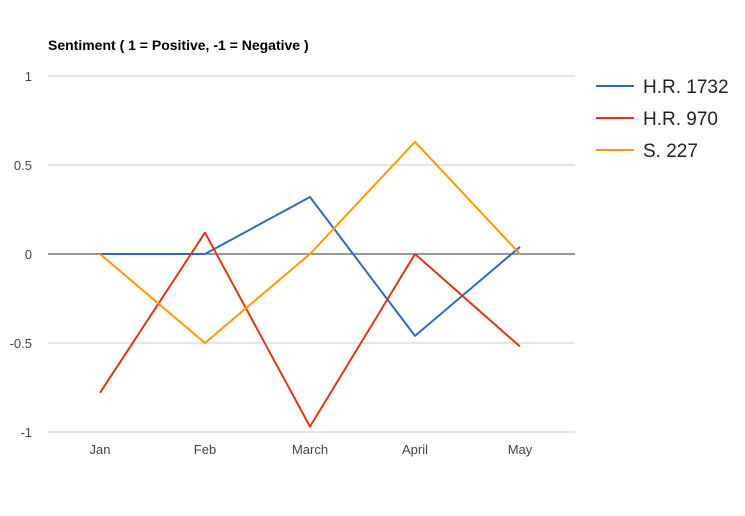 Image resolution: width=745 pixels, height=516 pixels. I want to click on legend: H.R. 1732 H.R. 970 S. 227, so click(662, 119).